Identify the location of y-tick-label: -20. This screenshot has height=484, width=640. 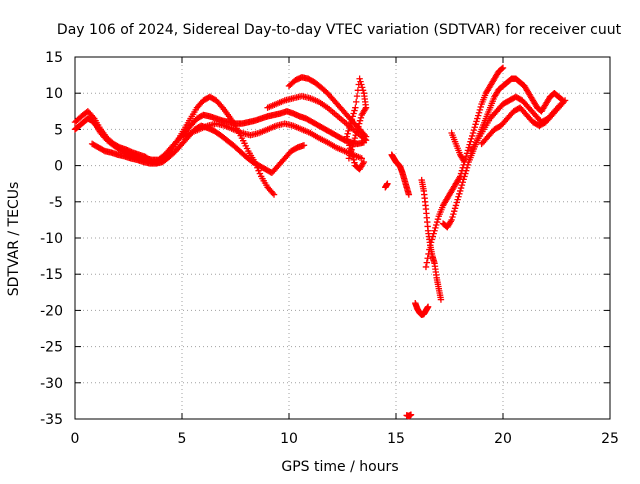
(51, 311).